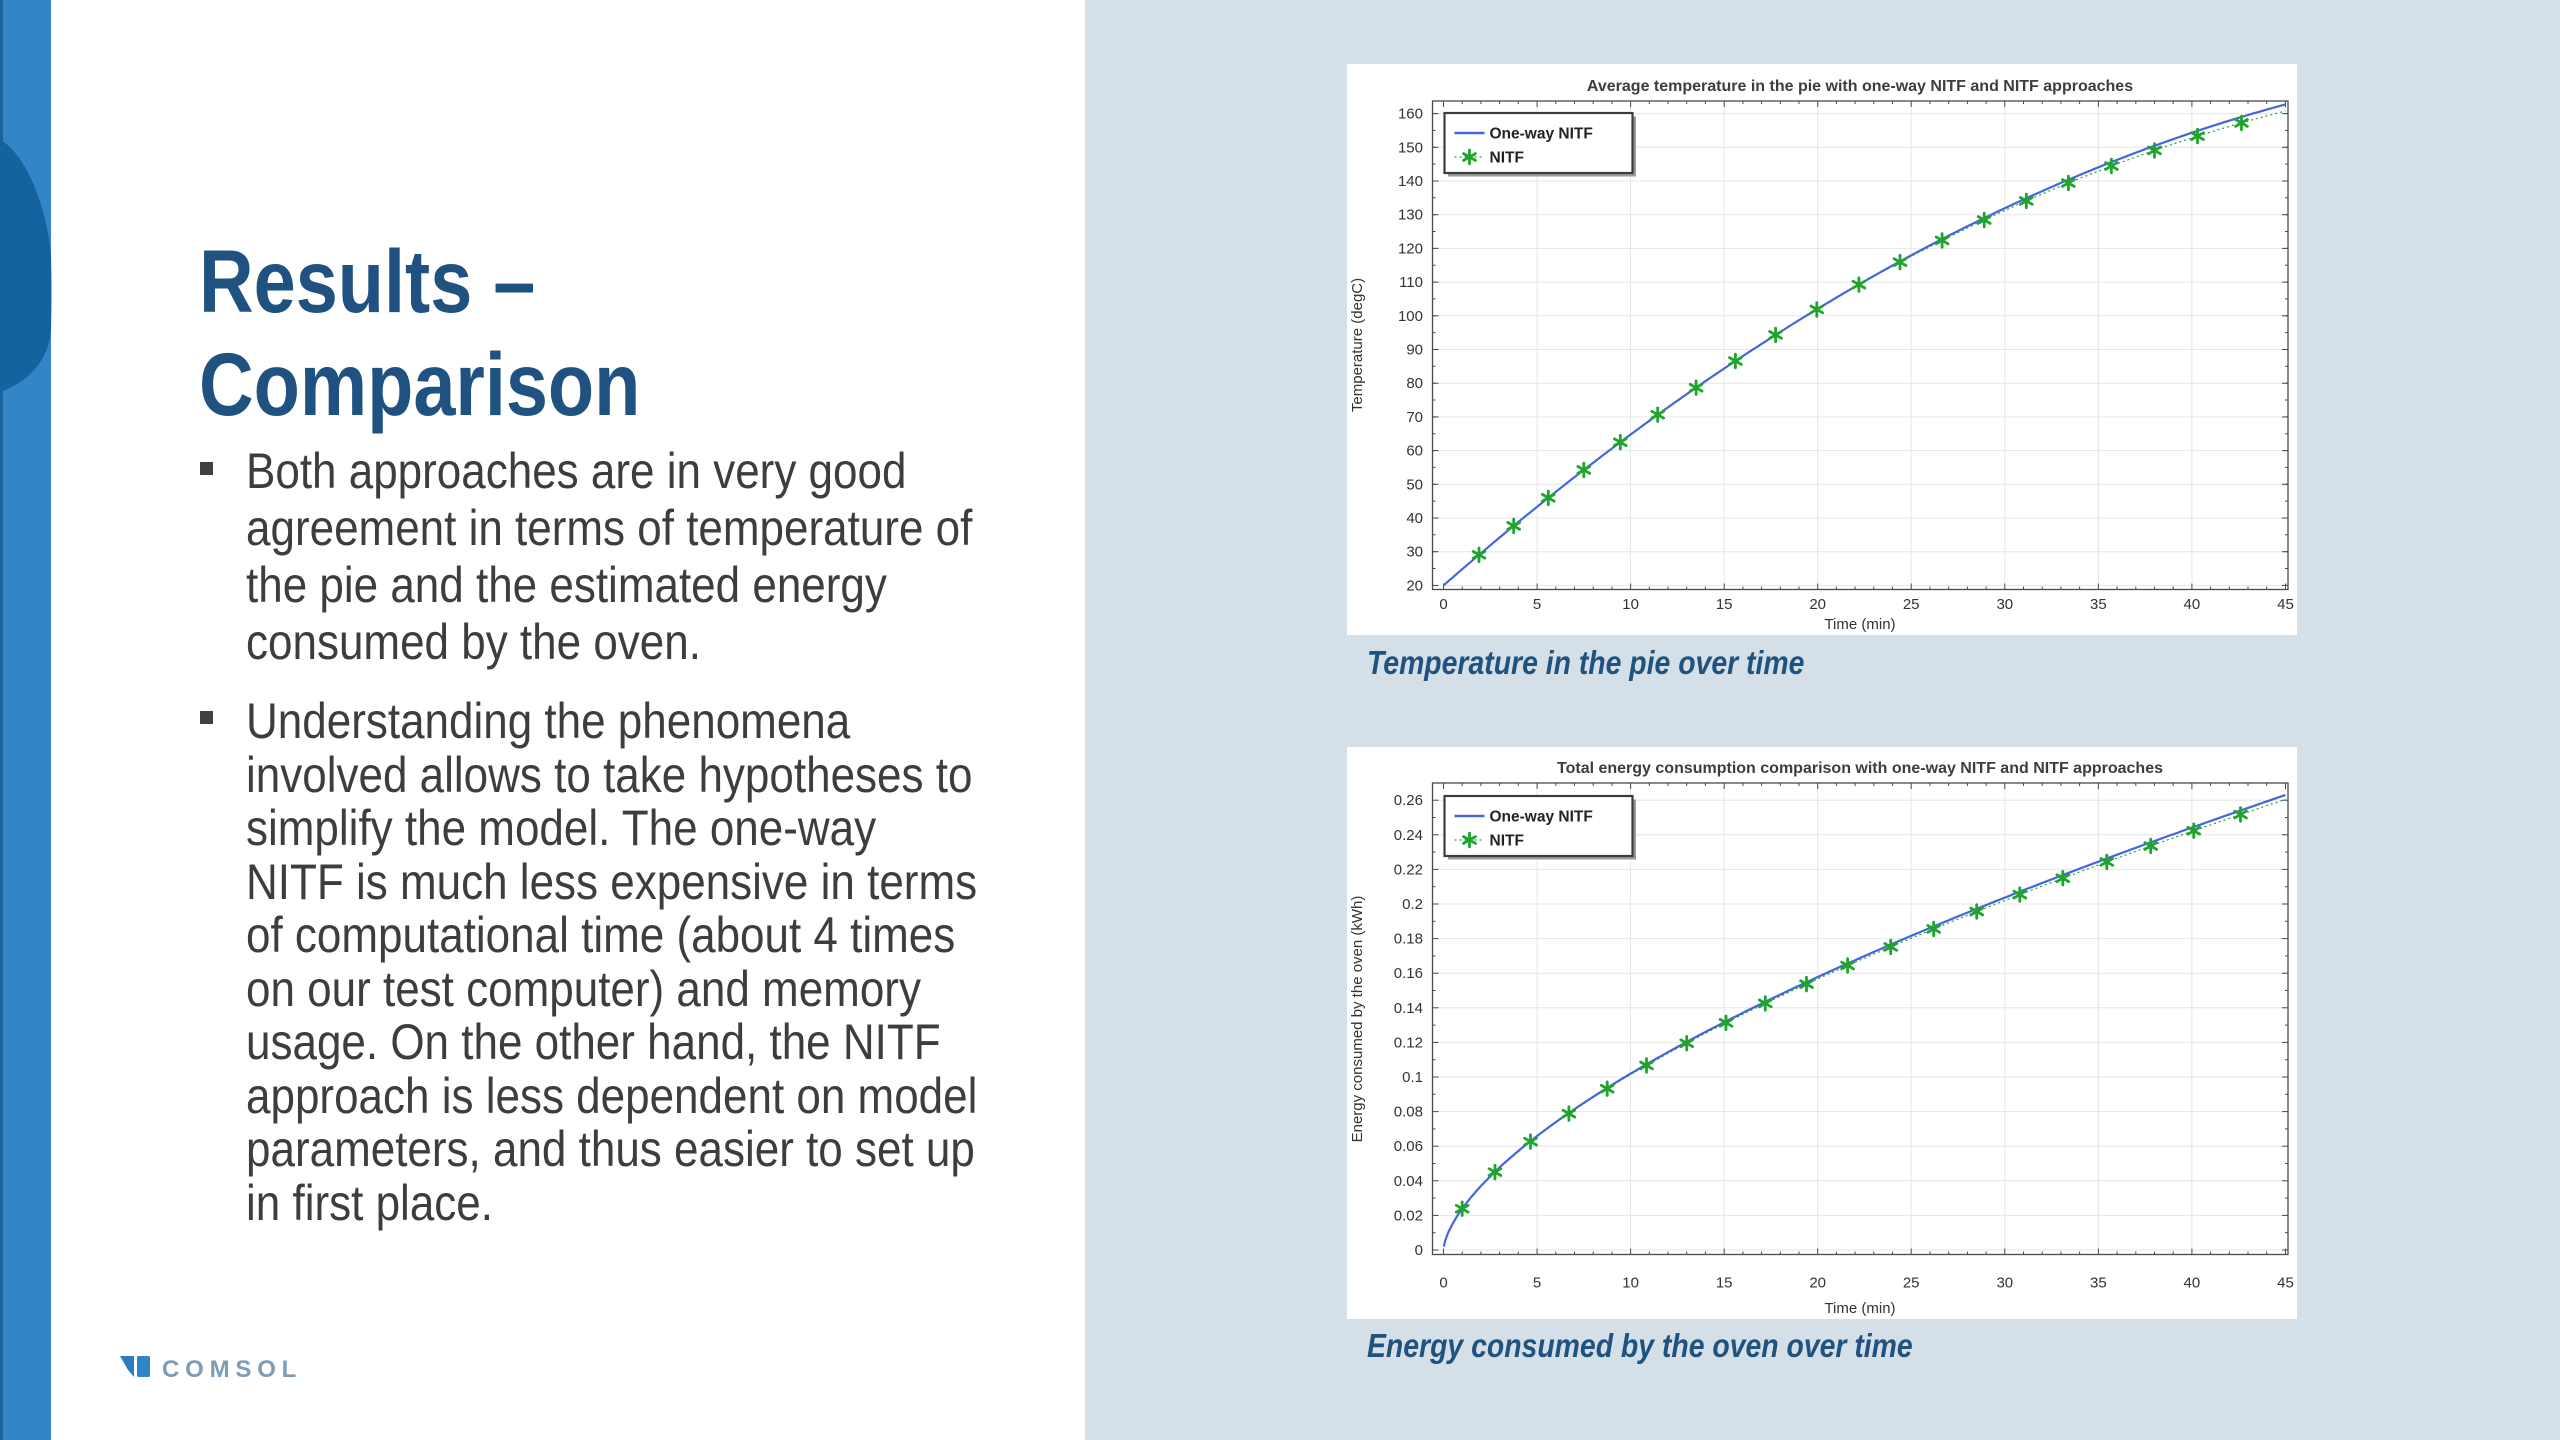 This screenshot has width=2560, height=1440. Describe the element at coordinates (1414, 350) in the screenshot. I see `svg-text: 90` at that location.